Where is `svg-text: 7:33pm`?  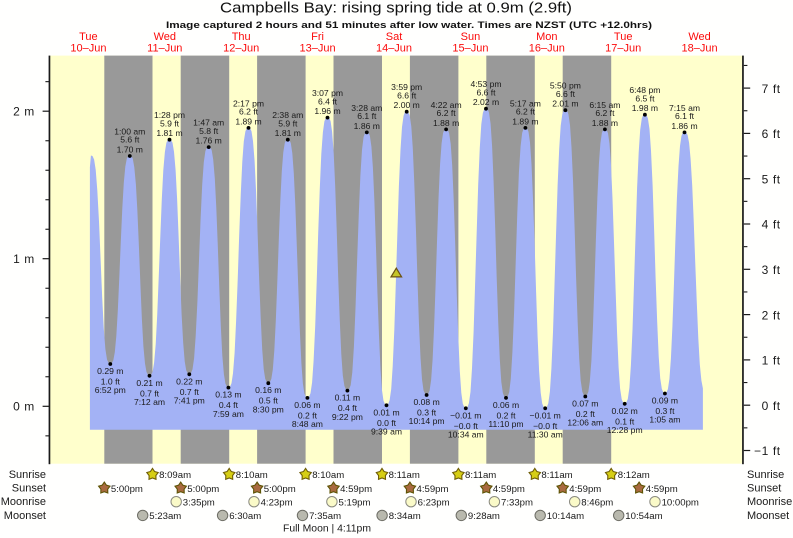 svg-text: 7:33pm is located at coordinates (517, 503).